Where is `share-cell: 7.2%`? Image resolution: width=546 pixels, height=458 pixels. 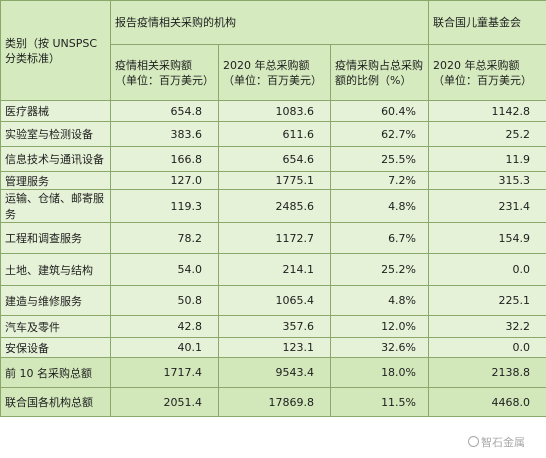
share-cell: 7.2% is located at coordinates (379, 180).